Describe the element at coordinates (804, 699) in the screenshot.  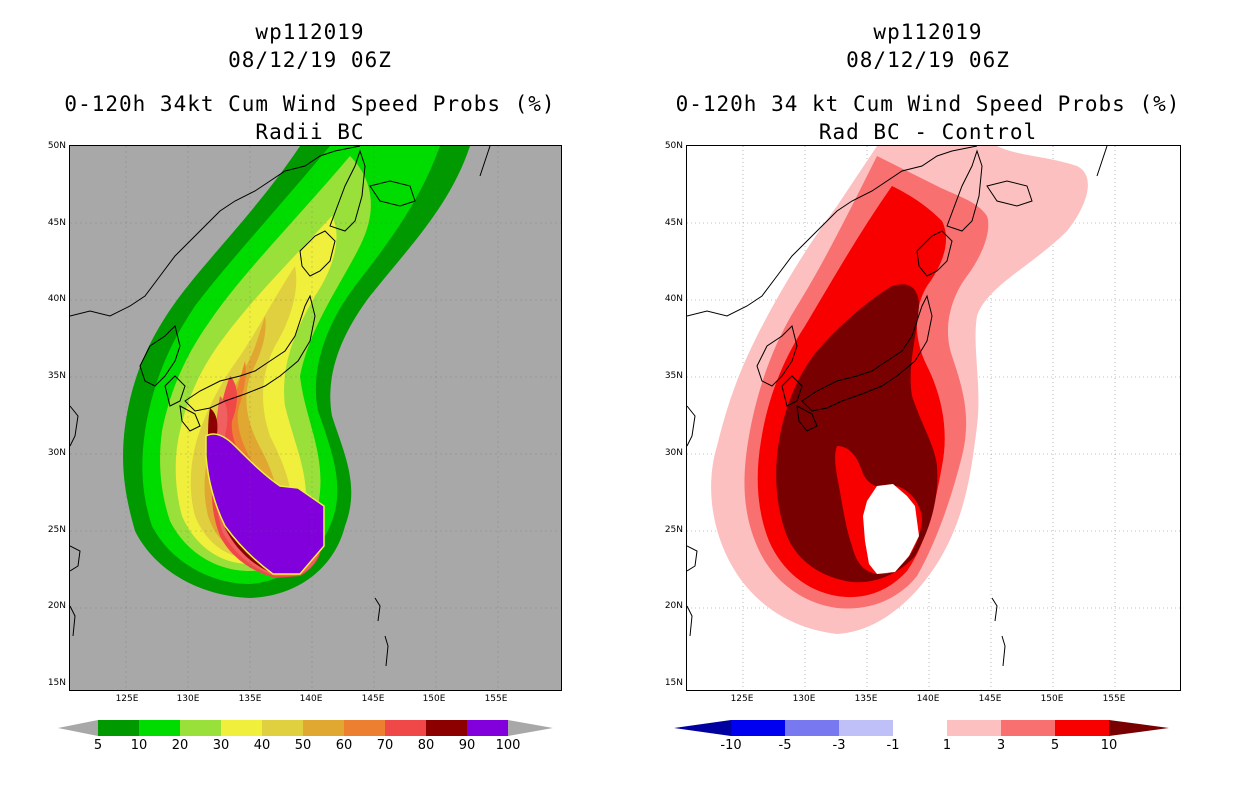
I see `right-lon-label-130e: 130E` at that location.